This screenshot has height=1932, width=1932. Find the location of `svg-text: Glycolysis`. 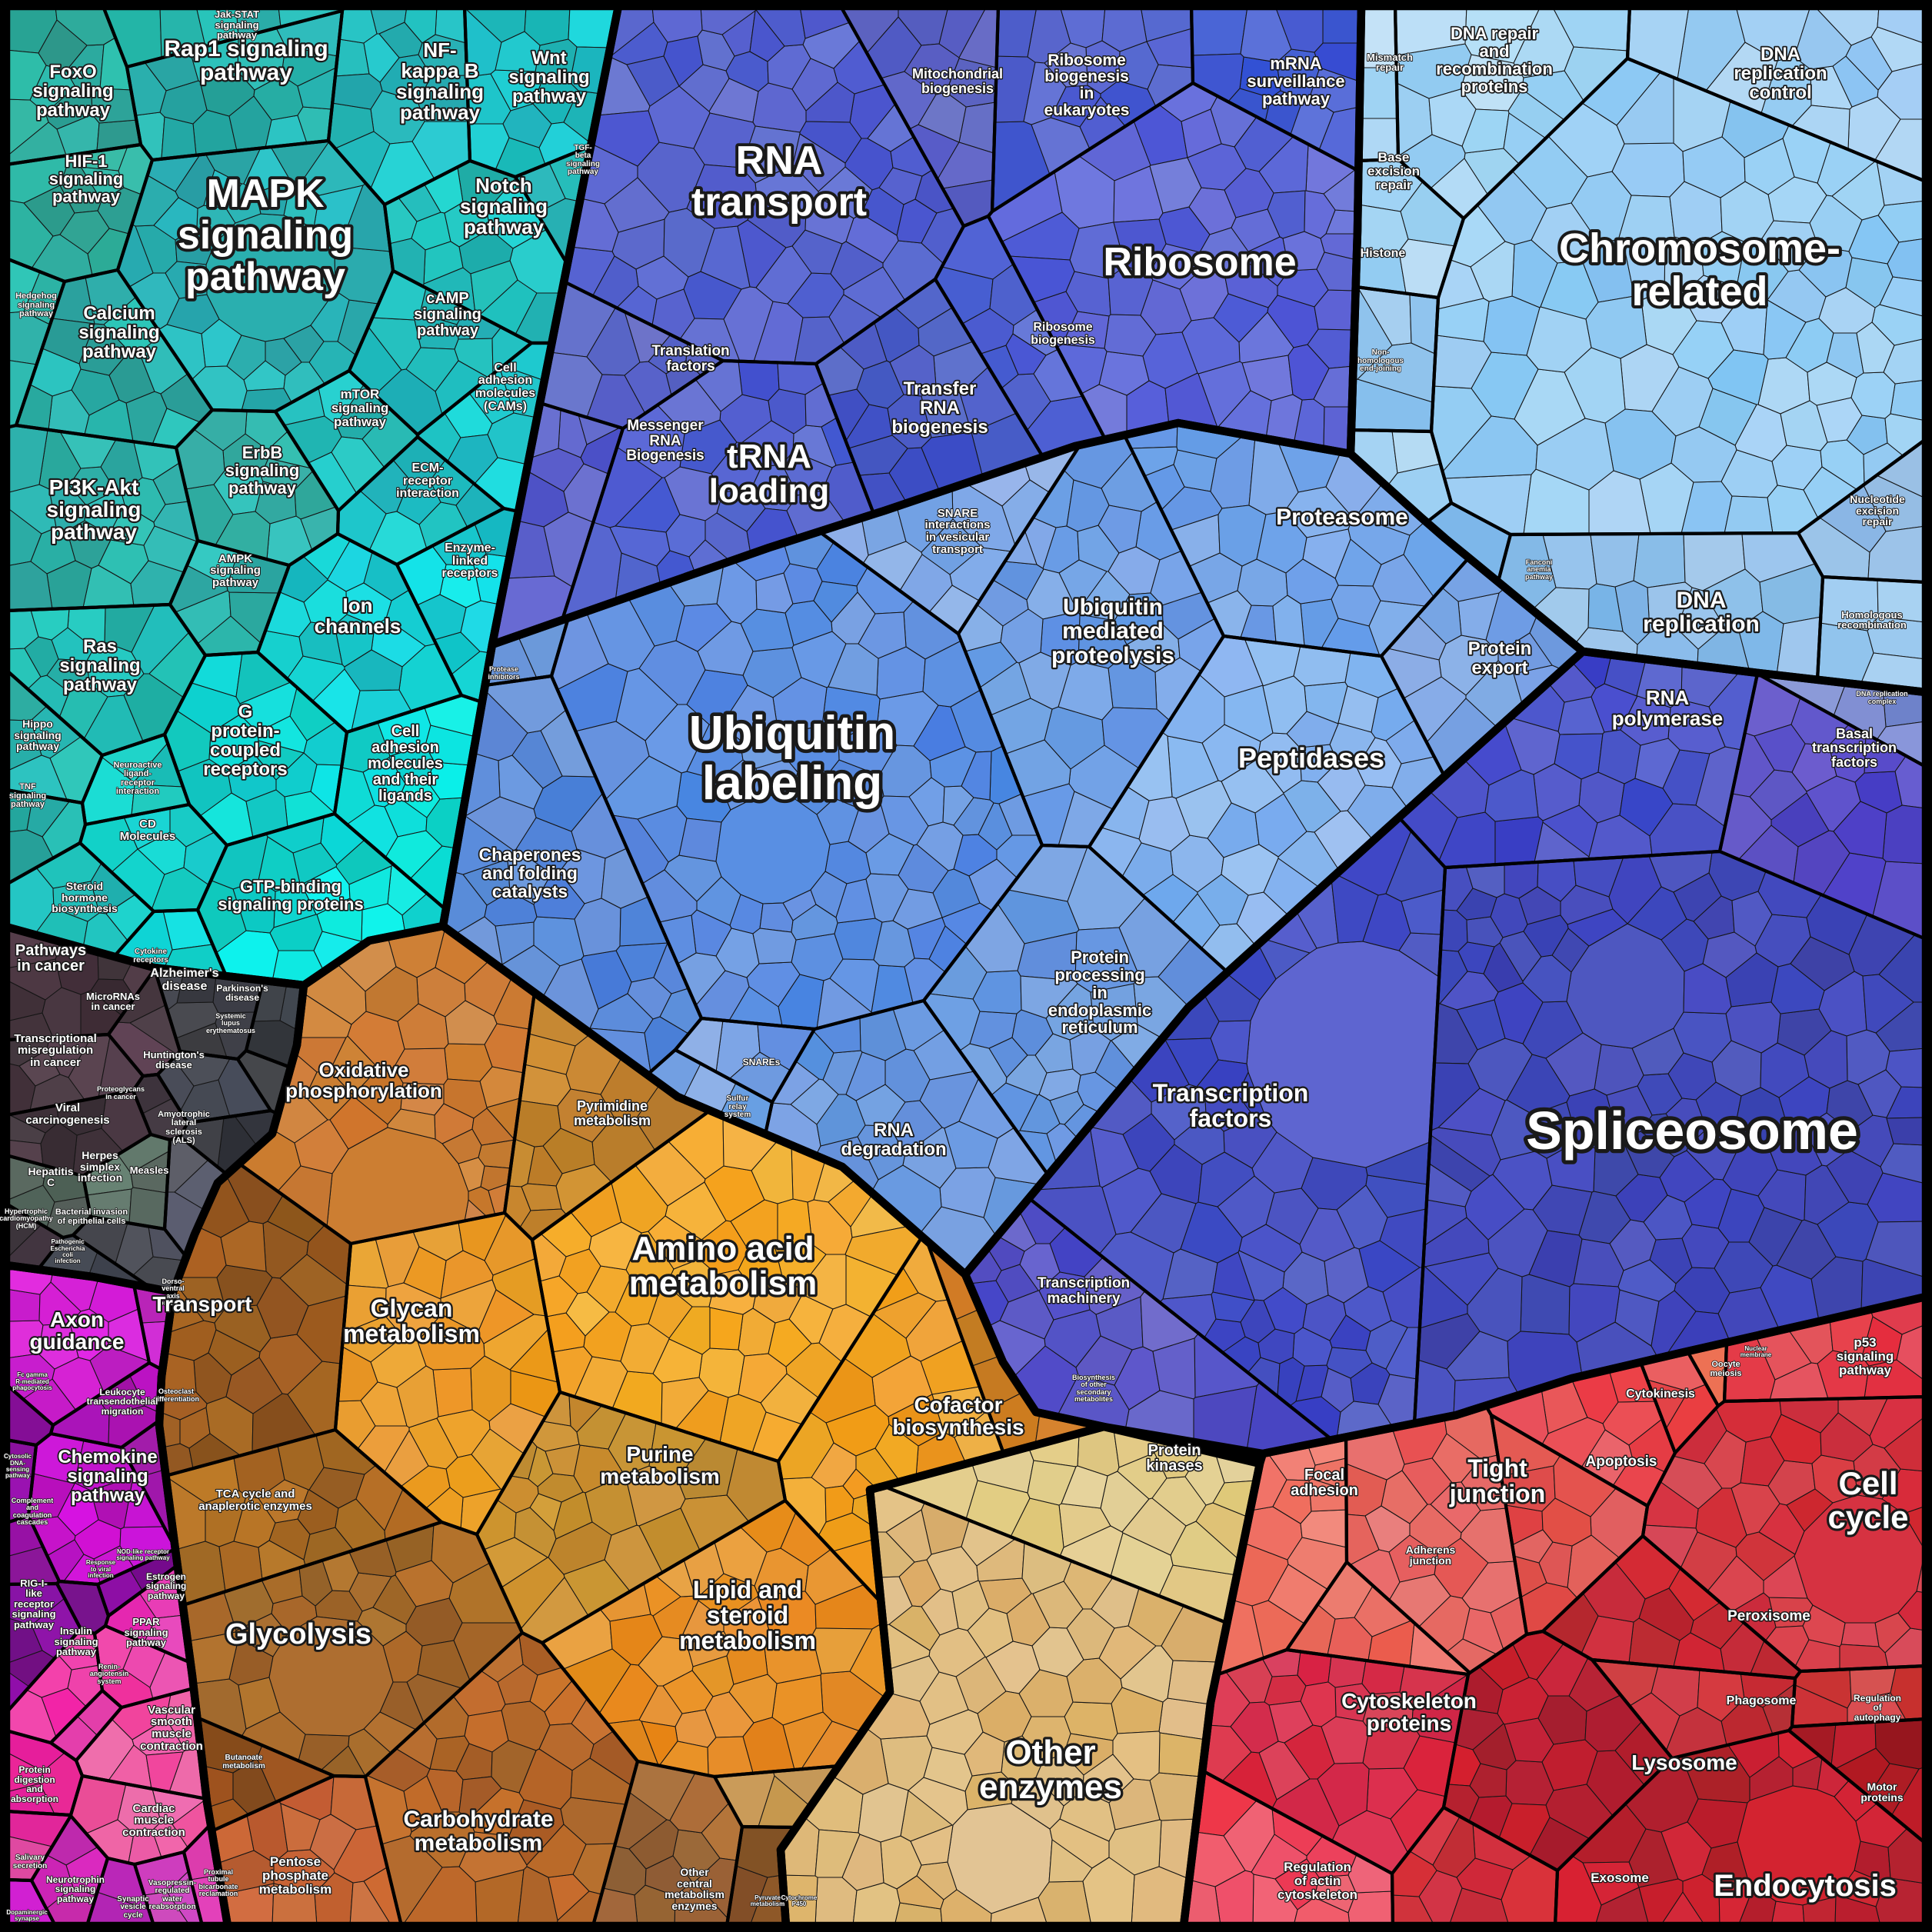

svg-text: Glycolysis is located at coordinates (298, 1634).